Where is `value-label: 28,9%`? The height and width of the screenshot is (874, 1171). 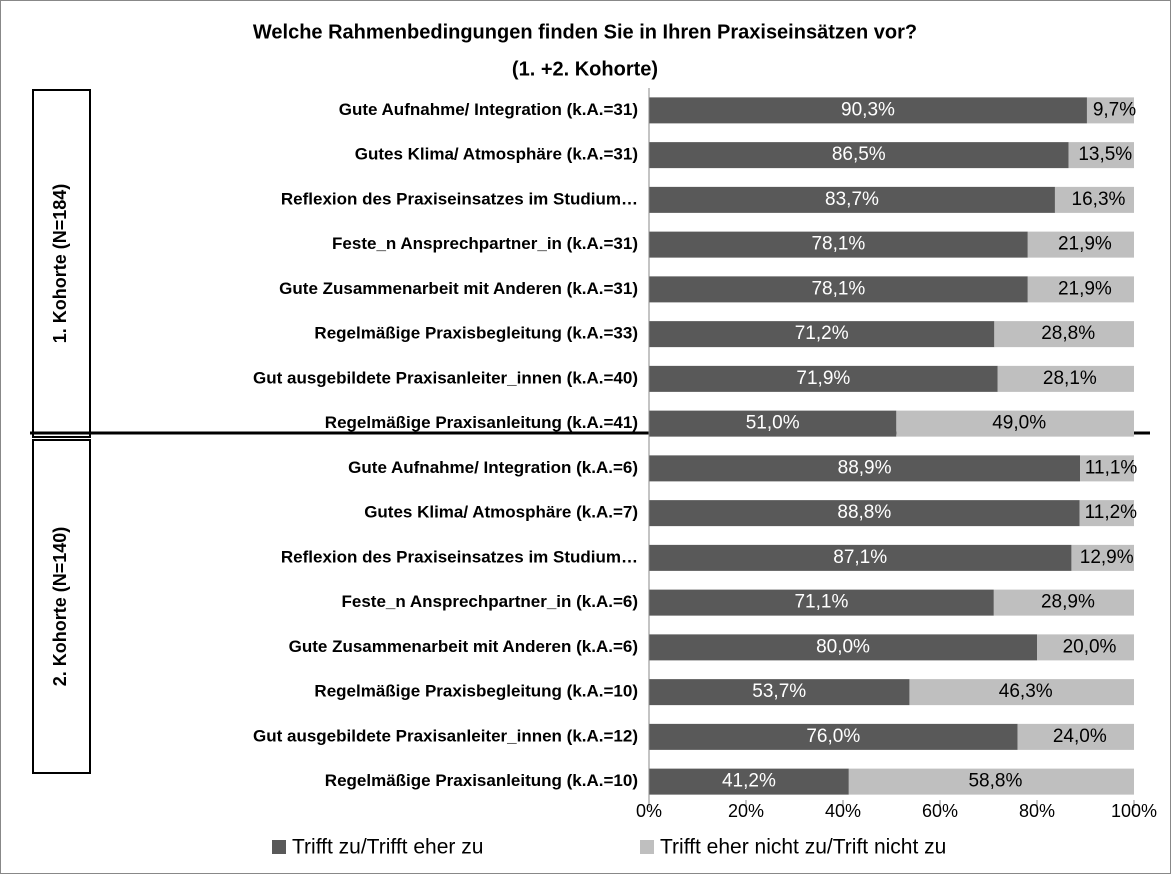
value-label: 28,9% is located at coordinates (1068, 602).